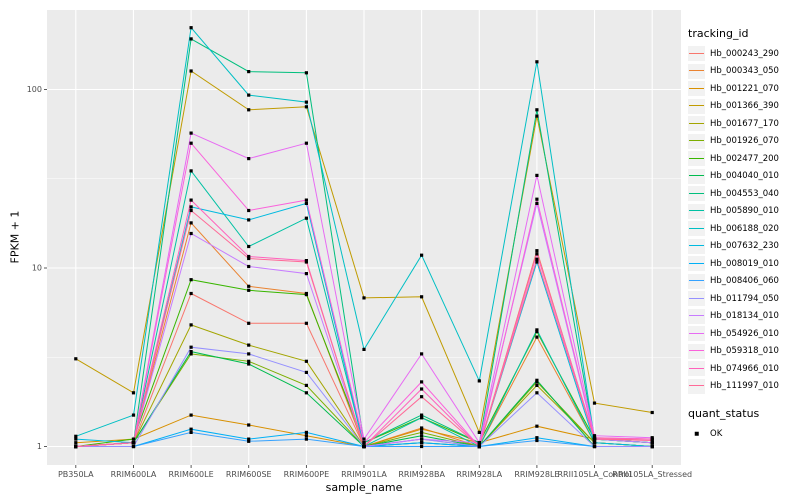 The height and width of the screenshot is (500, 800). Describe the element at coordinates (744, 368) in the screenshot. I see `legend-item-label: Hb_074966_010` at that location.